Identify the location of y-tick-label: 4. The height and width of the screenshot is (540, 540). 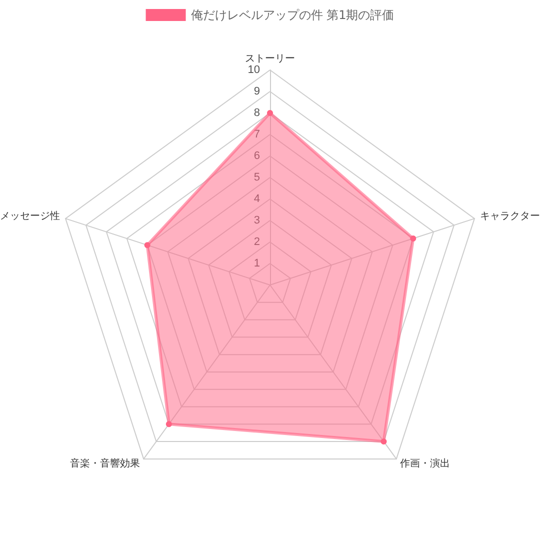
(257, 199).